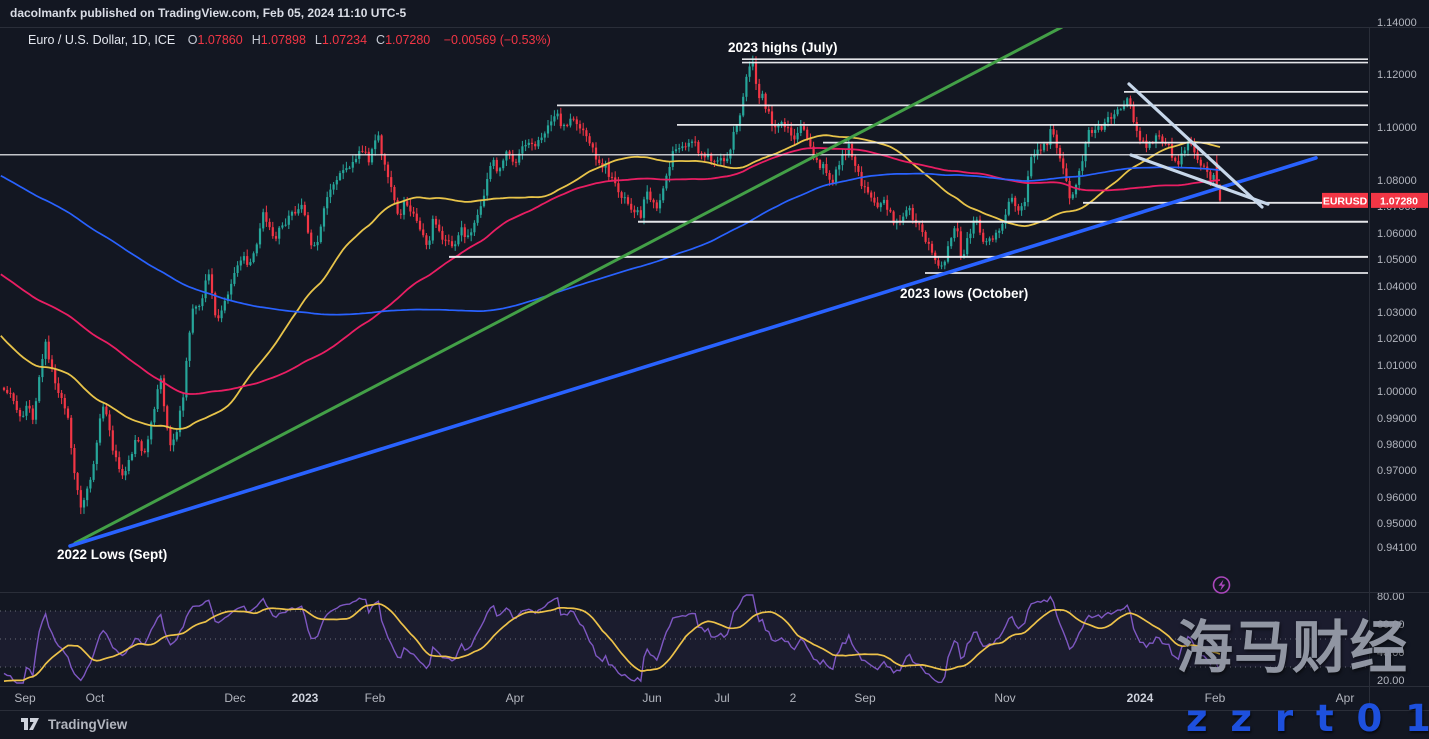  What do you see at coordinates (1391, 596) in the screenshot?
I see `rsi-axis-label: 80.00` at bounding box center [1391, 596].